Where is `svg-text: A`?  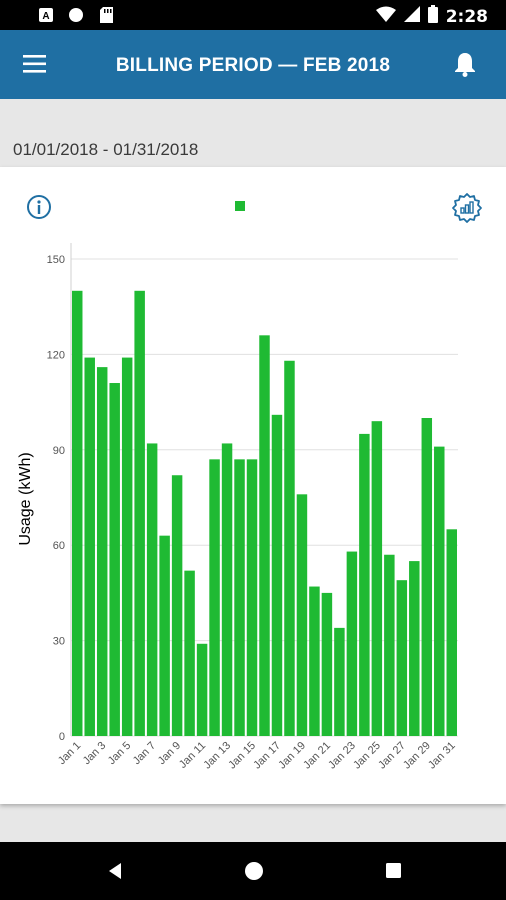 svg-text: A is located at coordinates (45, 16).